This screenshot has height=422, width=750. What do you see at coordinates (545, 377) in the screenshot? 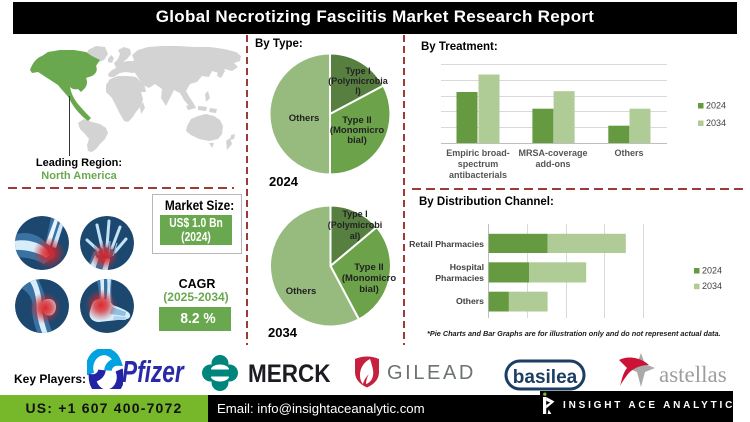
I see `svg-text: basilea` at bounding box center [545, 377].